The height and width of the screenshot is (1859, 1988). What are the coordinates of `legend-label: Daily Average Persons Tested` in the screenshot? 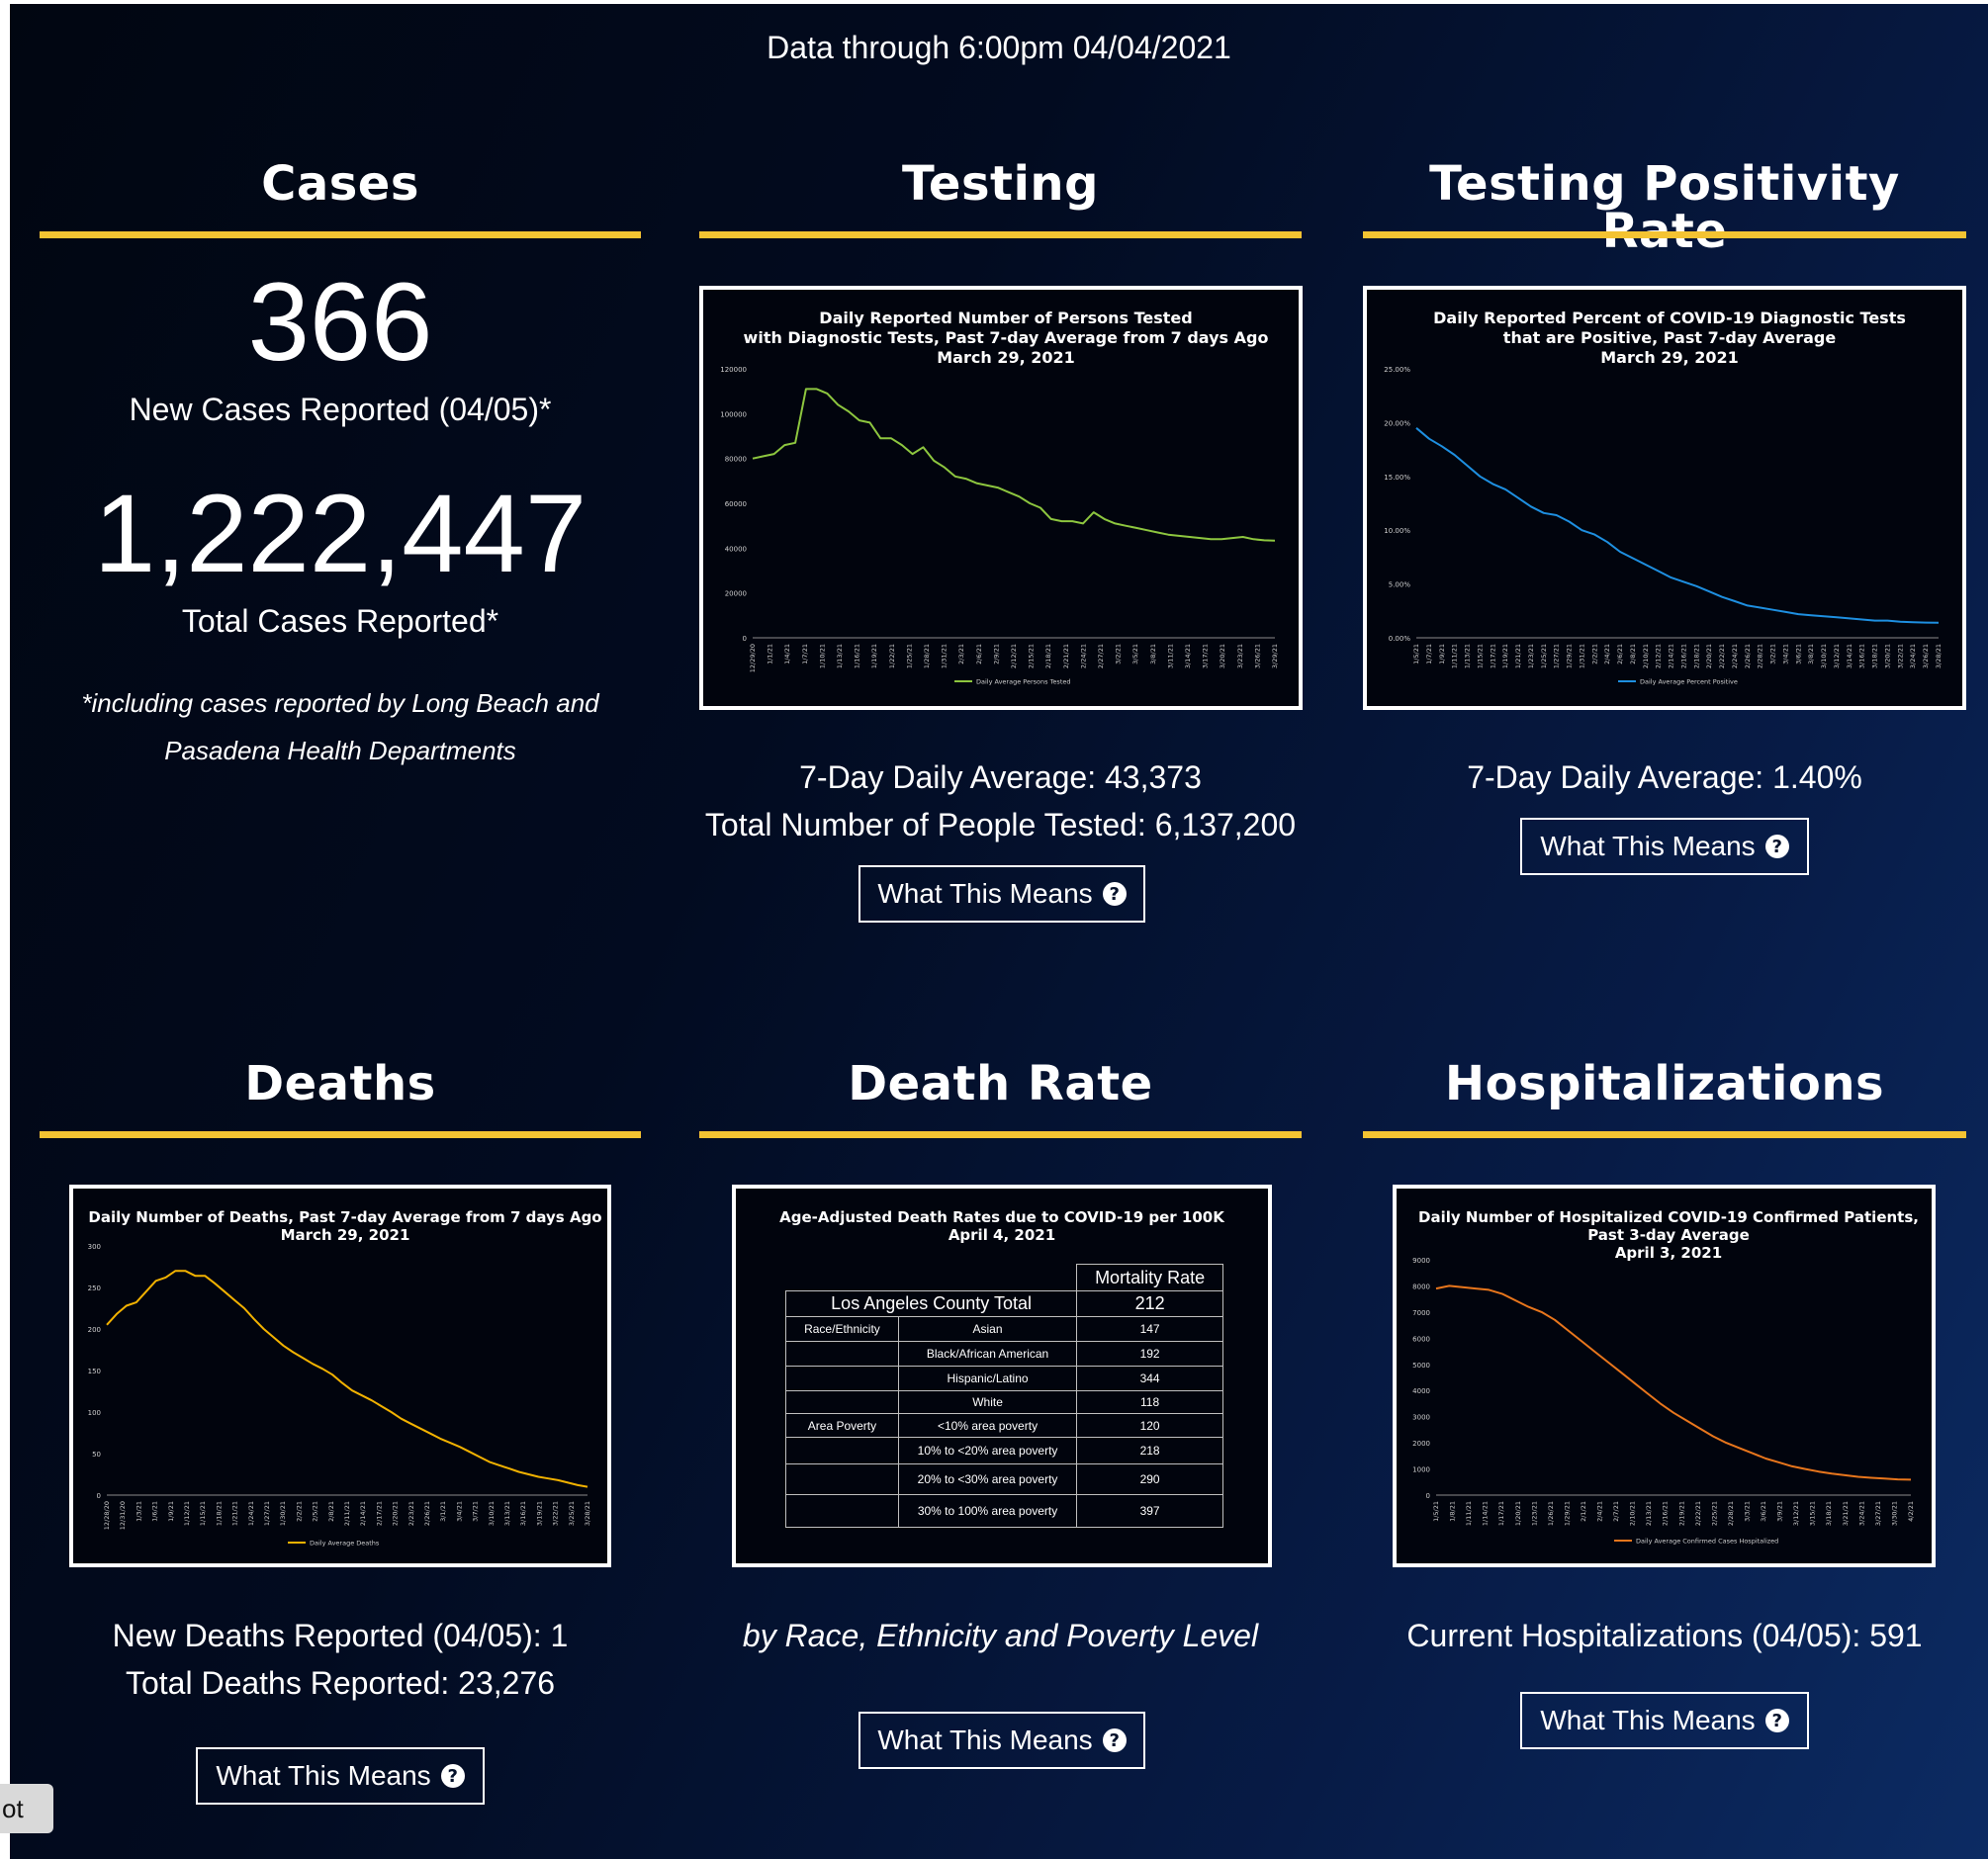 It's located at (1023, 682).